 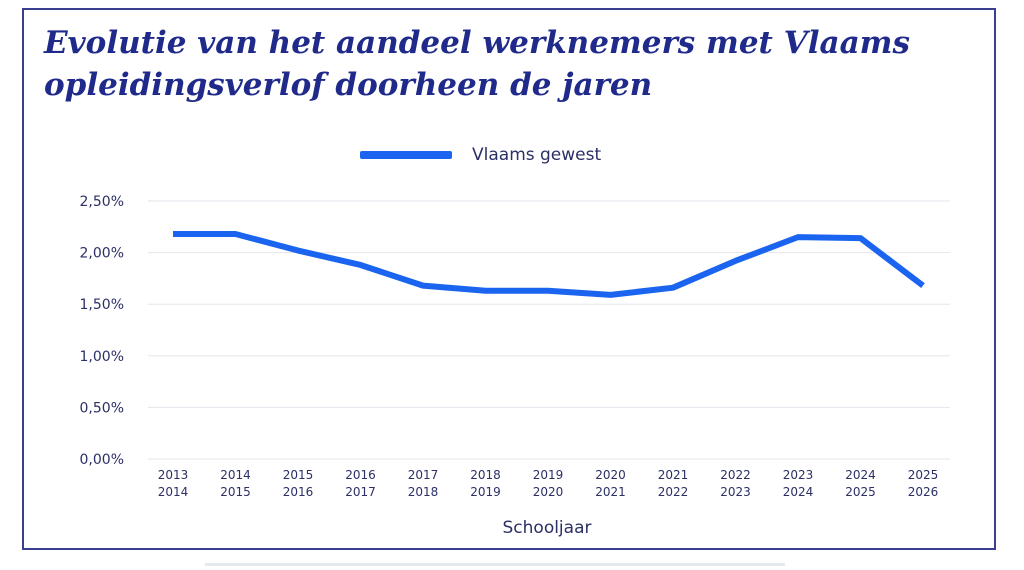 I want to click on bottom-rule, so click(x=495, y=564).